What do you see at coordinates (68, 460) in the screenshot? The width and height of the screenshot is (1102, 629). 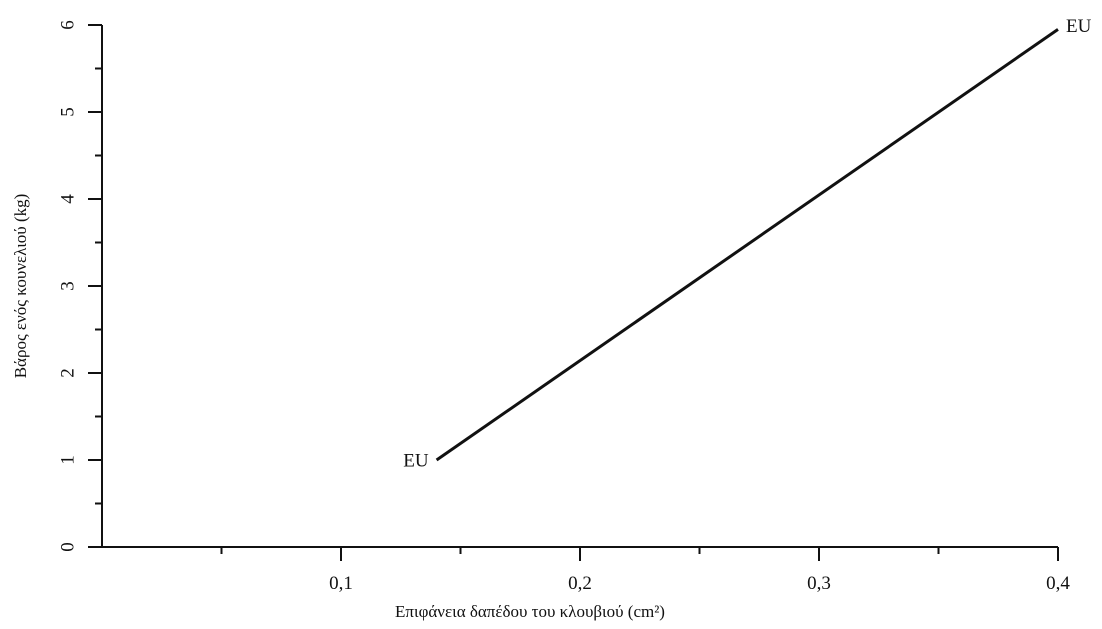 I see `y-tick-label: 1` at bounding box center [68, 460].